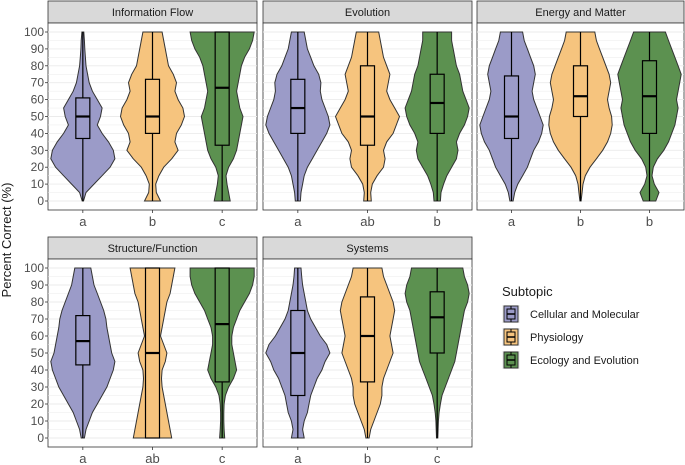  I want to click on strip-title: Energy and Matter, so click(580, 13).